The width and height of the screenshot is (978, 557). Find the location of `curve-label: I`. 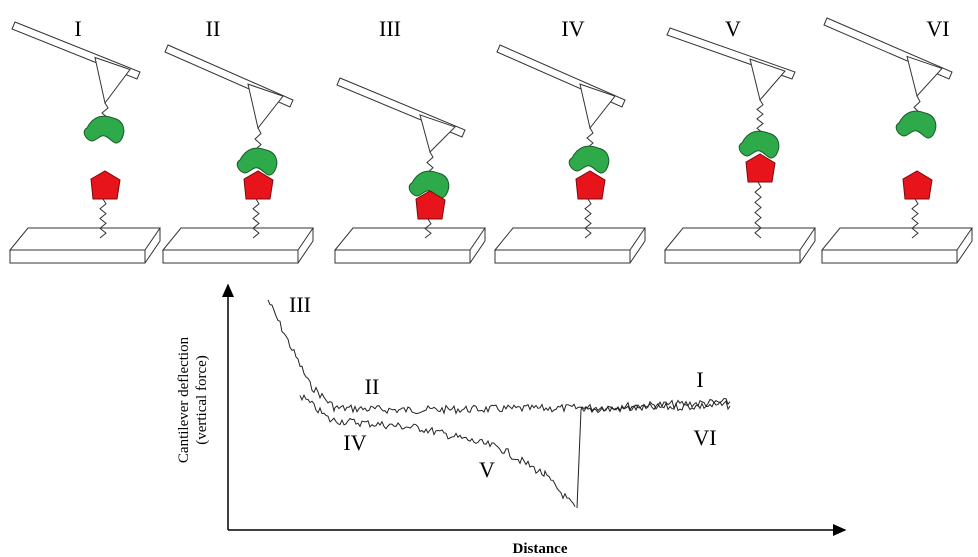

curve-label: I is located at coordinates (699, 379).